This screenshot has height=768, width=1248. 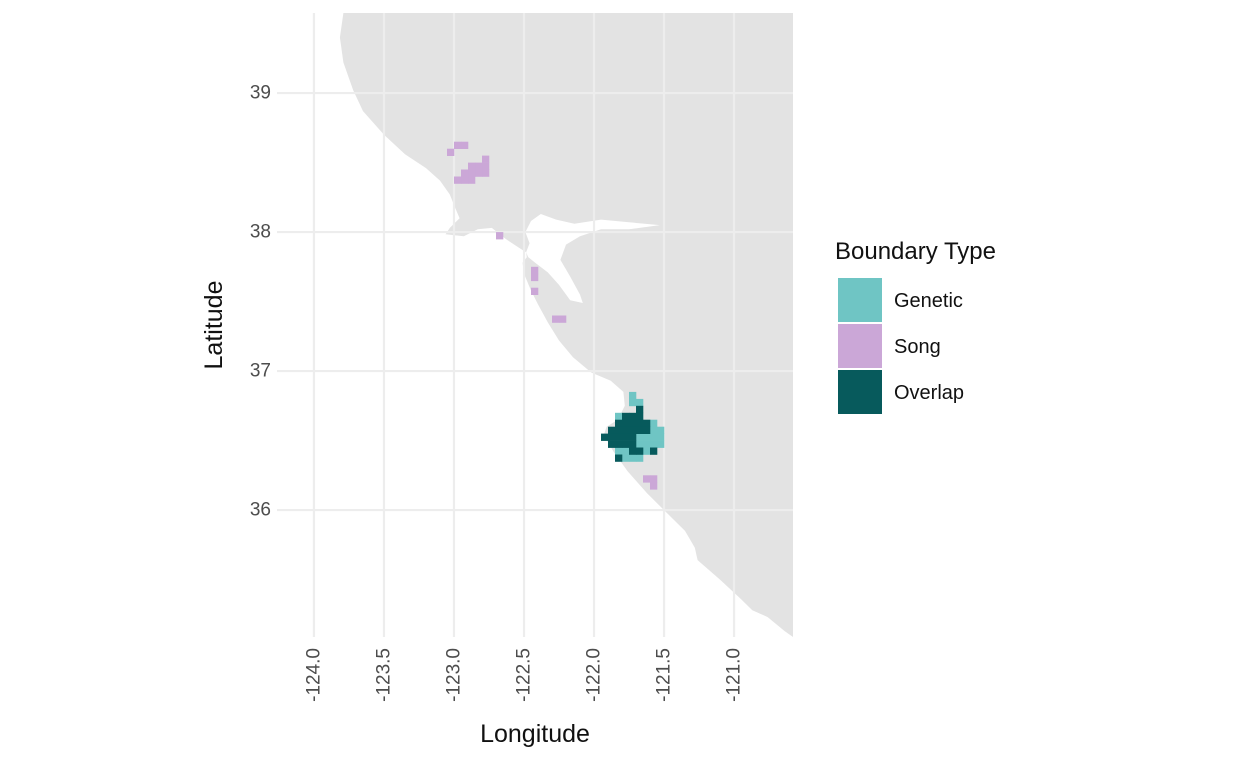 What do you see at coordinates (313, 675) in the screenshot?
I see `x-tick-label: -124.0` at bounding box center [313, 675].